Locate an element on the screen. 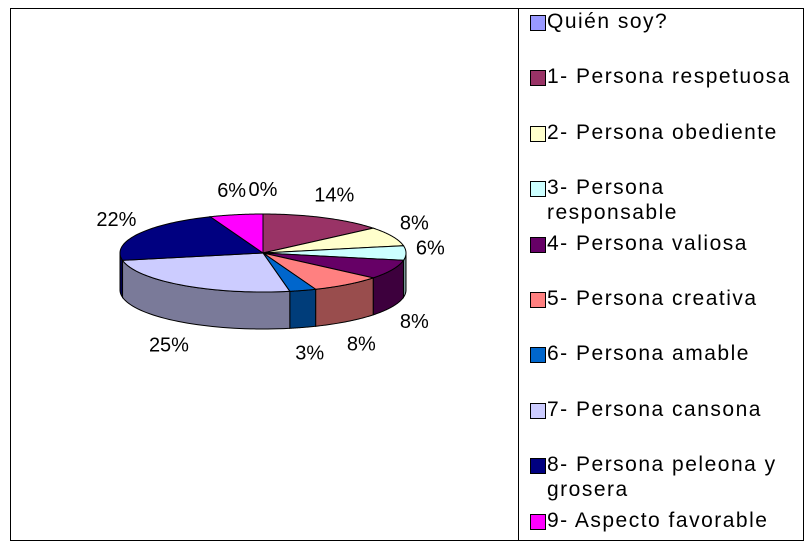 Image resolution: width=809 pixels, height=545 pixels. data-label: 14% is located at coordinates (334, 195).